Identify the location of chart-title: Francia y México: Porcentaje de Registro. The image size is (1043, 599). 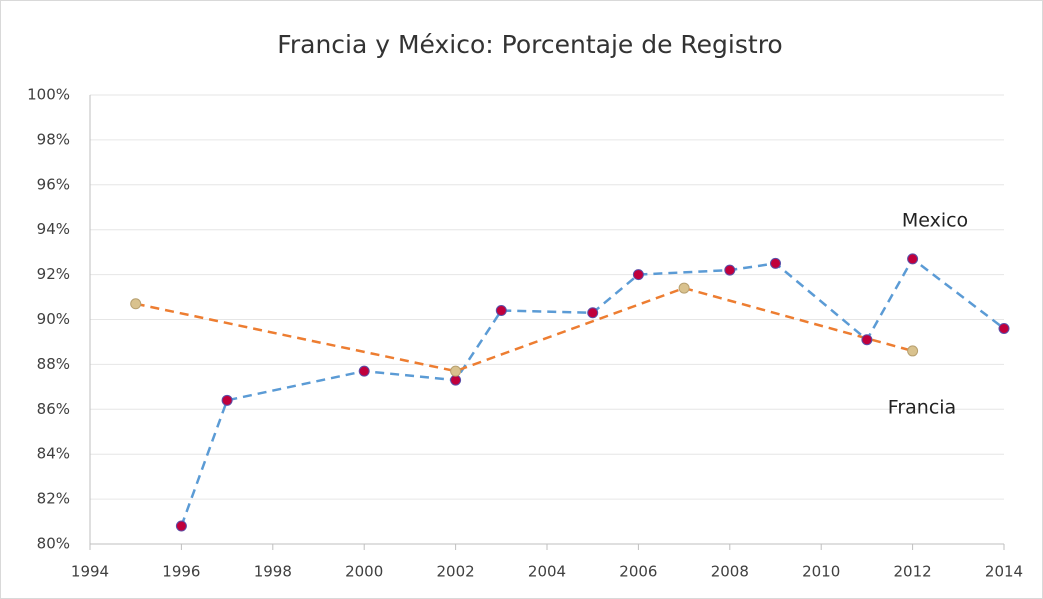
(529, 44).